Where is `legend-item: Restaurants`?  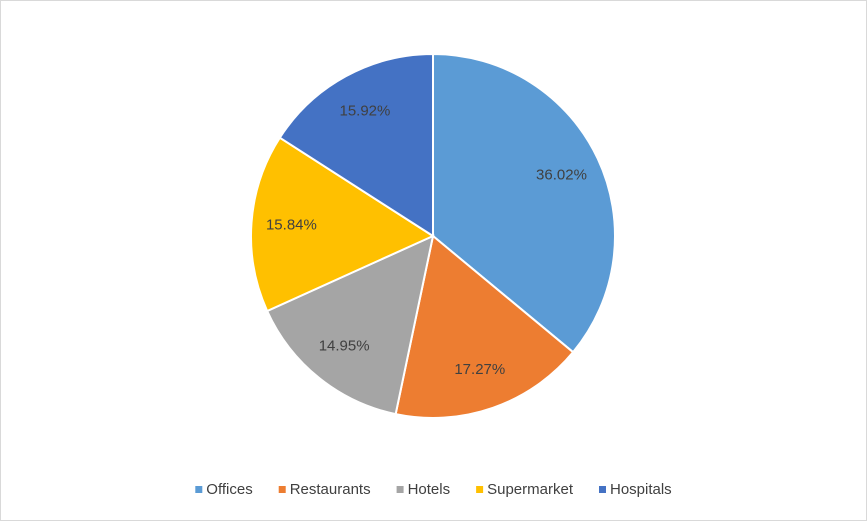 legend-item: Restaurants is located at coordinates (324, 489).